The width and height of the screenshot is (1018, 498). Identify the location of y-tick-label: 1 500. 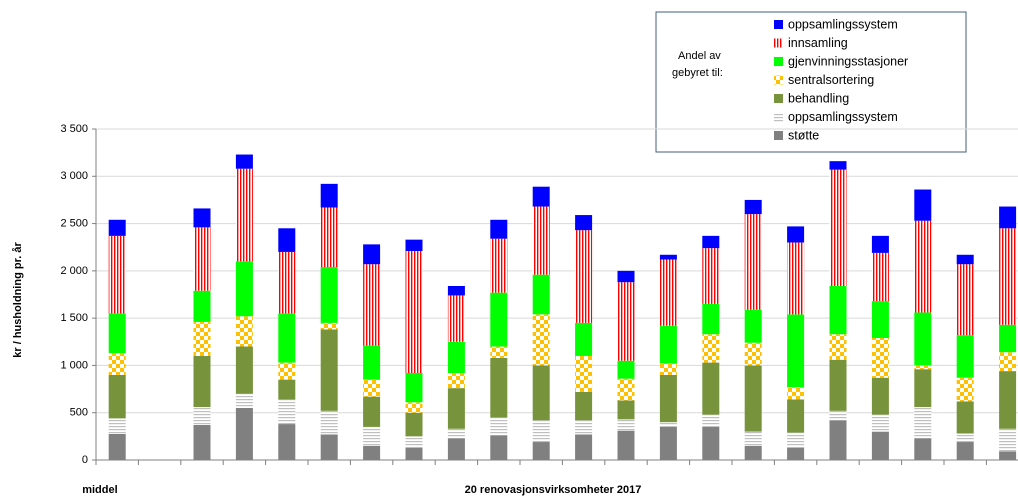
(74, 318).